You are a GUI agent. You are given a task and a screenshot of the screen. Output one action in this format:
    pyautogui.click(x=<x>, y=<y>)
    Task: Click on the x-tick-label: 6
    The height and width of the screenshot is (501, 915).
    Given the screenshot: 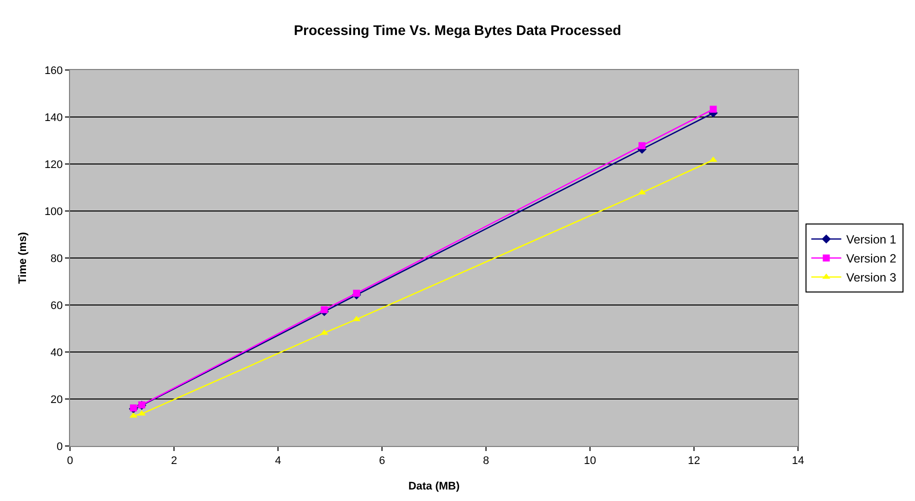 What is the action you would take?
    pyautogui.click(x=382, y=461)
    